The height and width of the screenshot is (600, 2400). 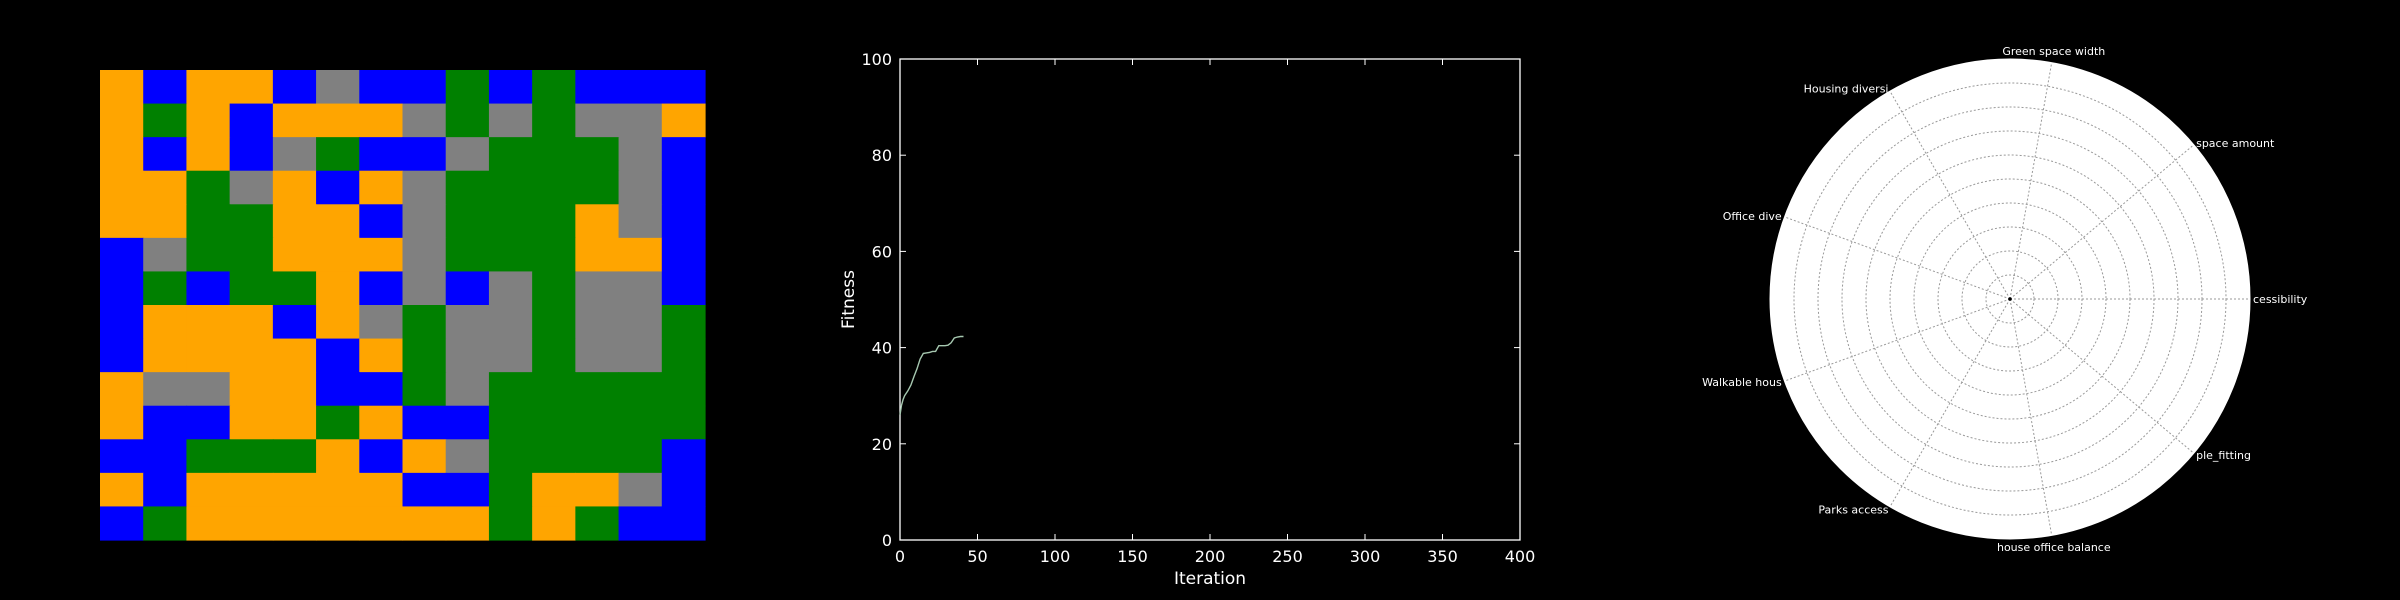 What do you see at coordinates (1055, 556) in the screenshot?
I see `x-tick-label: 100` at bounding box center [1055, 556].